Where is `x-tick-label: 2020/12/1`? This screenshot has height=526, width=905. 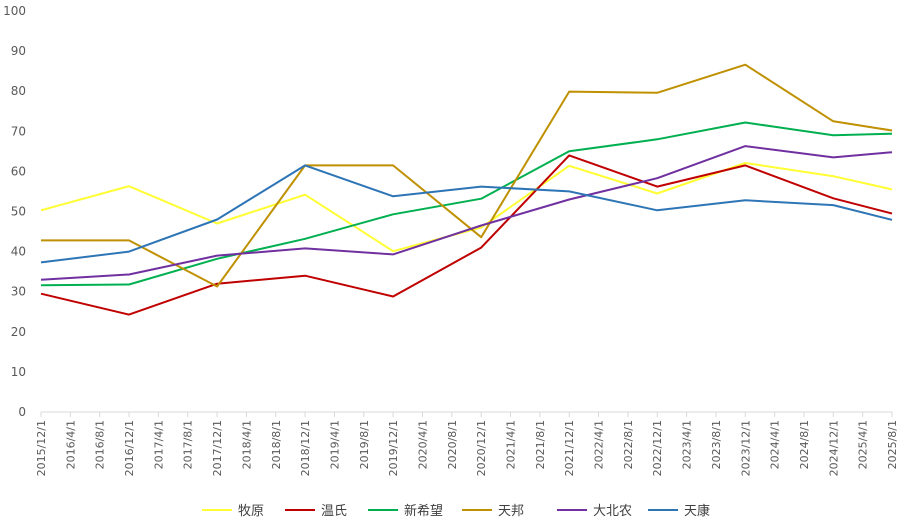
x-tick-label: 2020/12/1 is located at coordinates (481, 448).